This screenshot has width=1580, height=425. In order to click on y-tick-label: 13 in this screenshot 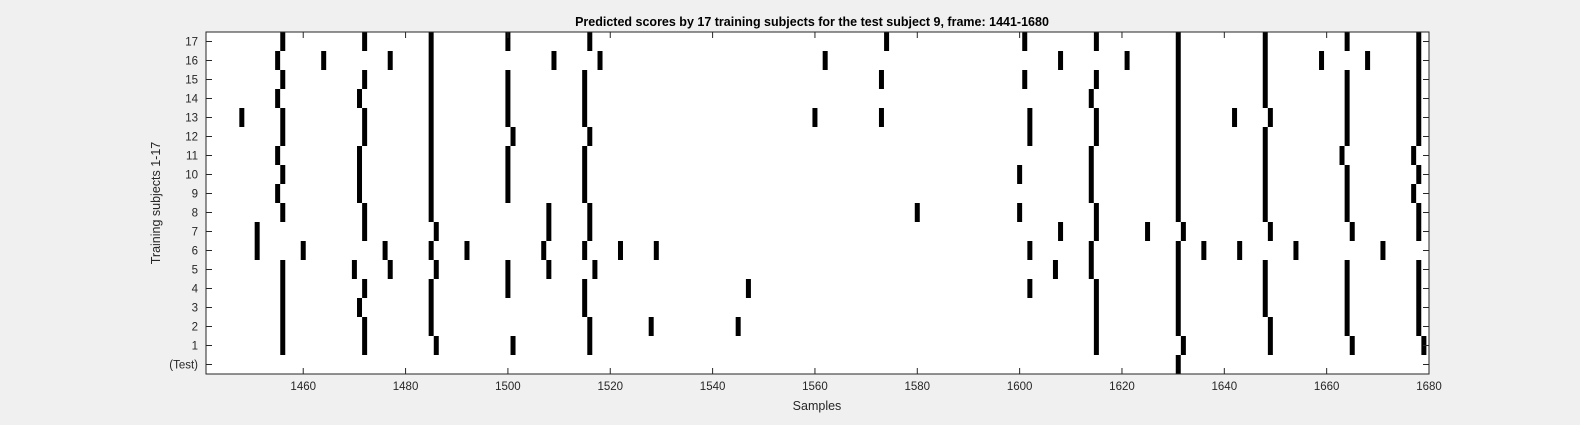, I will do `click(191, 119)`.